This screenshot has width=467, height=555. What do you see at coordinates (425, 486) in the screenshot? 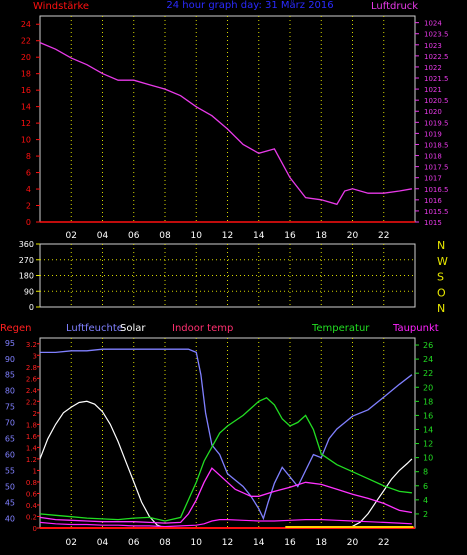
I see `temperature-tick-label: 6` at bounding box center [425, 486].